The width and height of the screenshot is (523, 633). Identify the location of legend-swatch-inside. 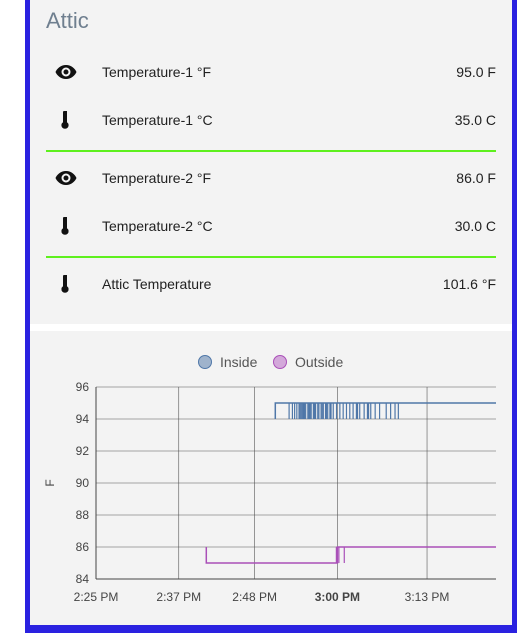
(205, 362).